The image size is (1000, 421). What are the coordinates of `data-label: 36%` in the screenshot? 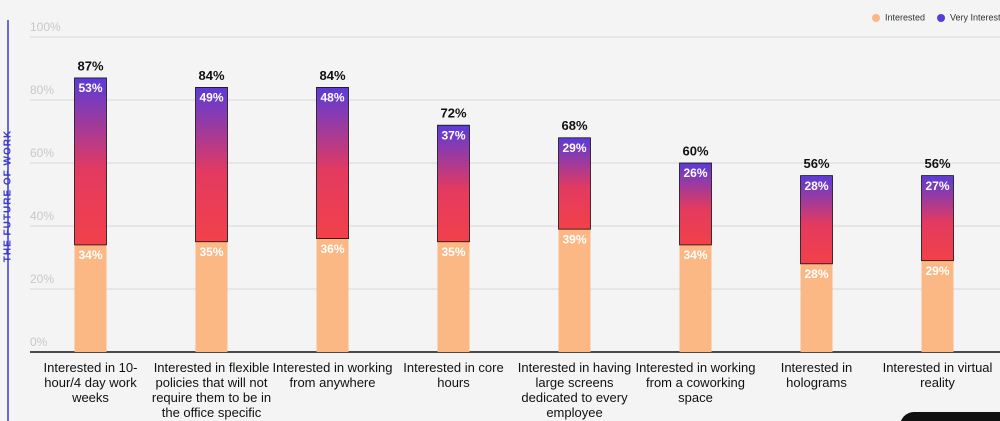 It's located at (332, 249).